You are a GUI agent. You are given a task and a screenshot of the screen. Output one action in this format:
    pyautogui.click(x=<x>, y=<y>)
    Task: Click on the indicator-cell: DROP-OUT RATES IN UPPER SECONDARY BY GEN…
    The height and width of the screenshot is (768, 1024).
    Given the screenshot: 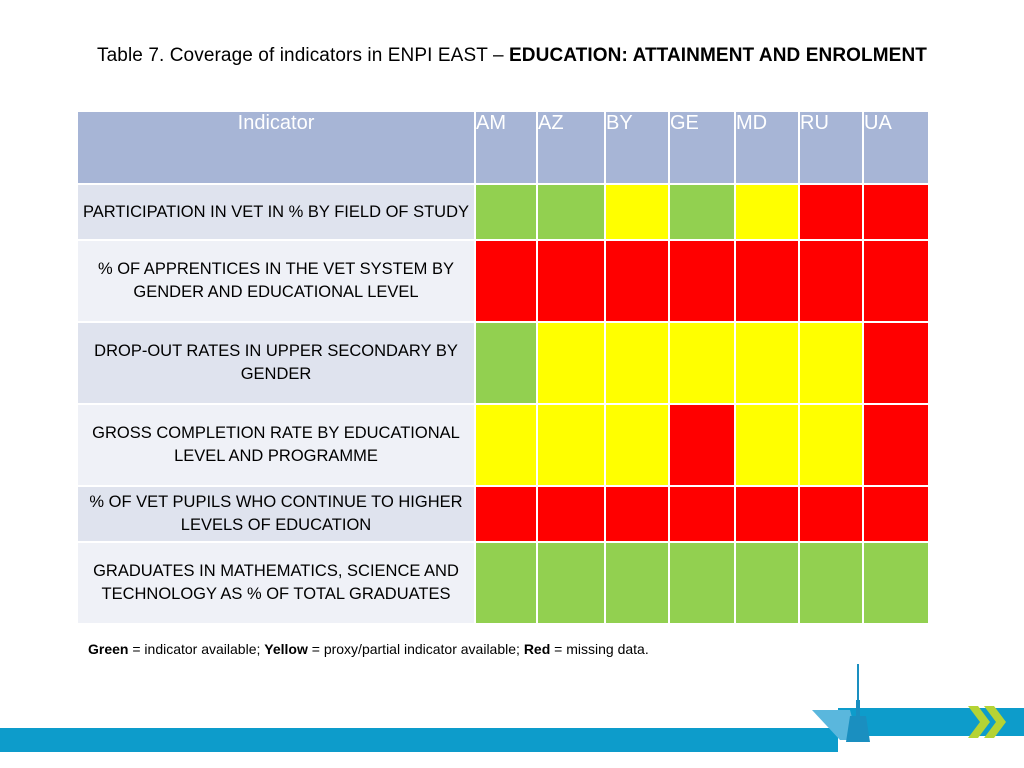 What is the action you would take?
    pyautogui.click(x=276, y=363)
    